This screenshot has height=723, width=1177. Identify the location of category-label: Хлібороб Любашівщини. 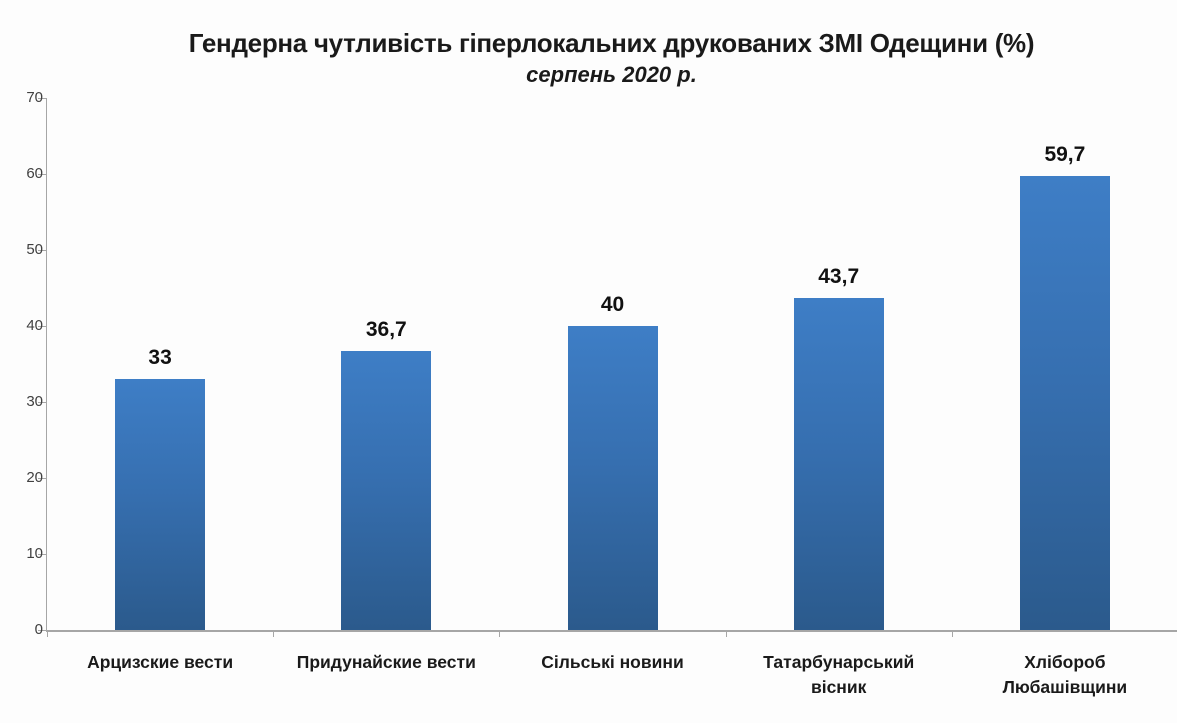
(1065, 675).